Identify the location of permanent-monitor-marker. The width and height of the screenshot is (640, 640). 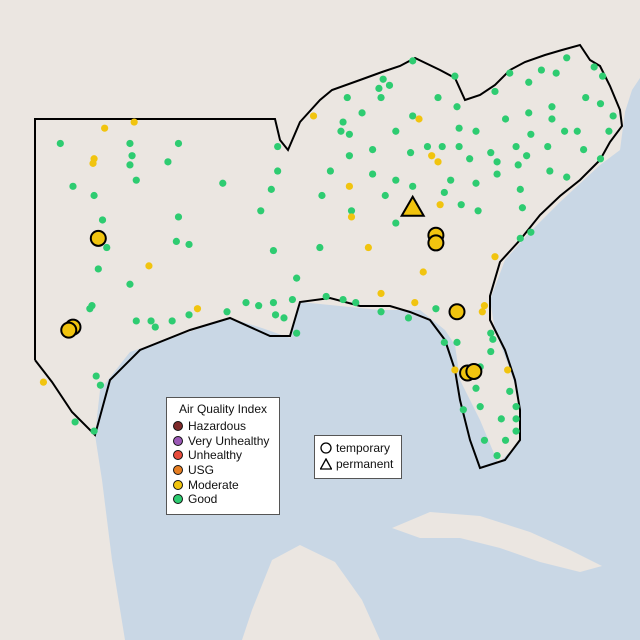
(412, 205).